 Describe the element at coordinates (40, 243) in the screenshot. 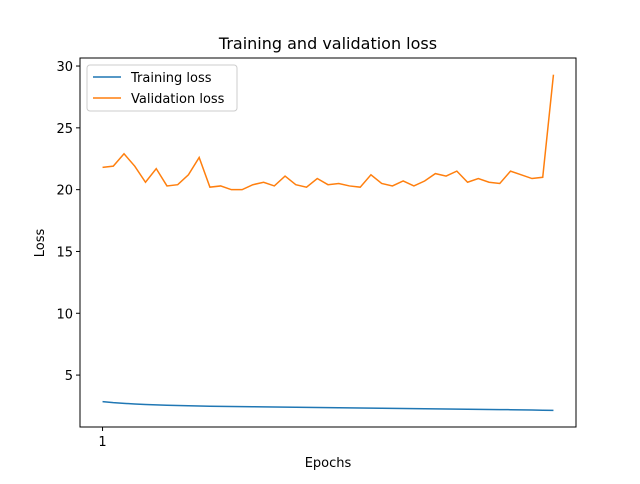

I see `y-axis-label: Loss` at that location.